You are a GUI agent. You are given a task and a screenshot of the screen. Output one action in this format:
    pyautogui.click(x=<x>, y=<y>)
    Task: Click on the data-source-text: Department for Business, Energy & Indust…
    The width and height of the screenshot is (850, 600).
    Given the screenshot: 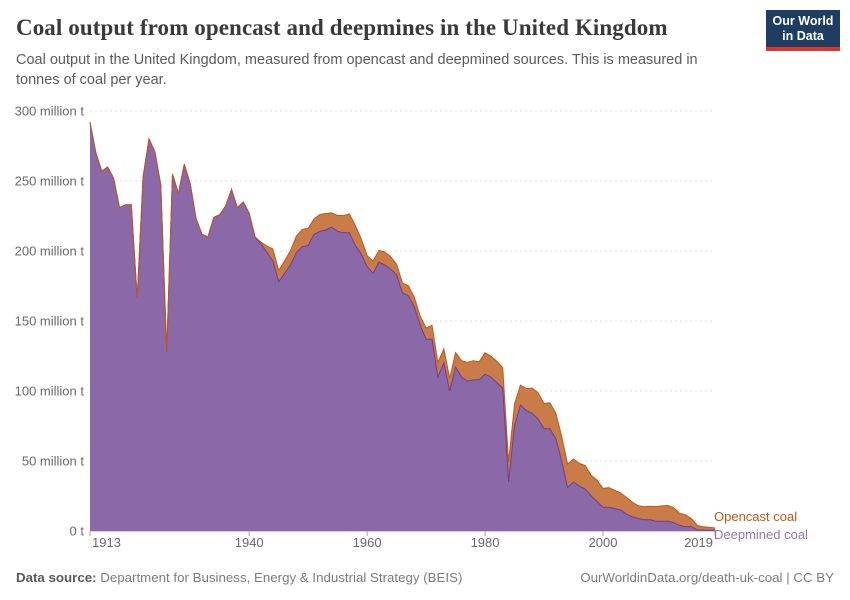 What is the action you would take?
    pyautogui.click(x=281, y=577)
    